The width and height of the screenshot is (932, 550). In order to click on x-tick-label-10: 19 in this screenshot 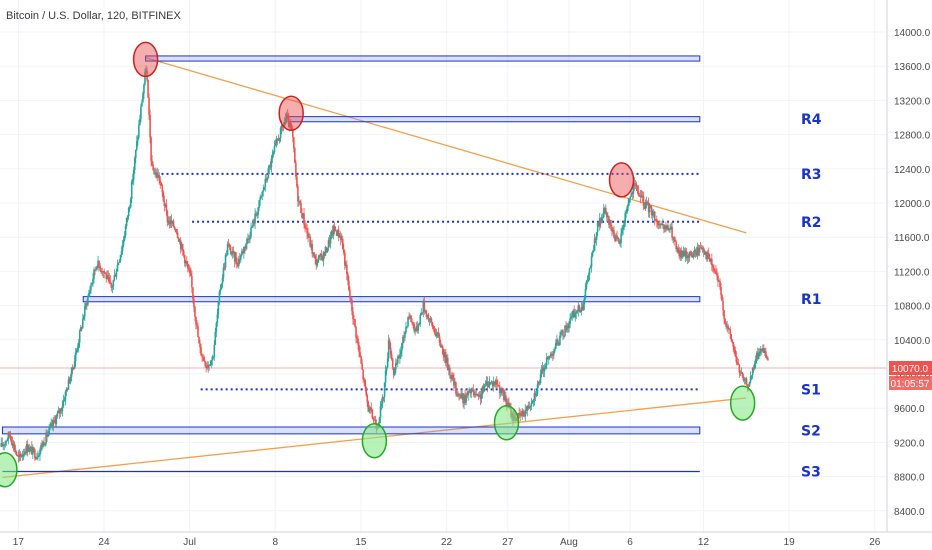, I will do `click(790, 542)`.